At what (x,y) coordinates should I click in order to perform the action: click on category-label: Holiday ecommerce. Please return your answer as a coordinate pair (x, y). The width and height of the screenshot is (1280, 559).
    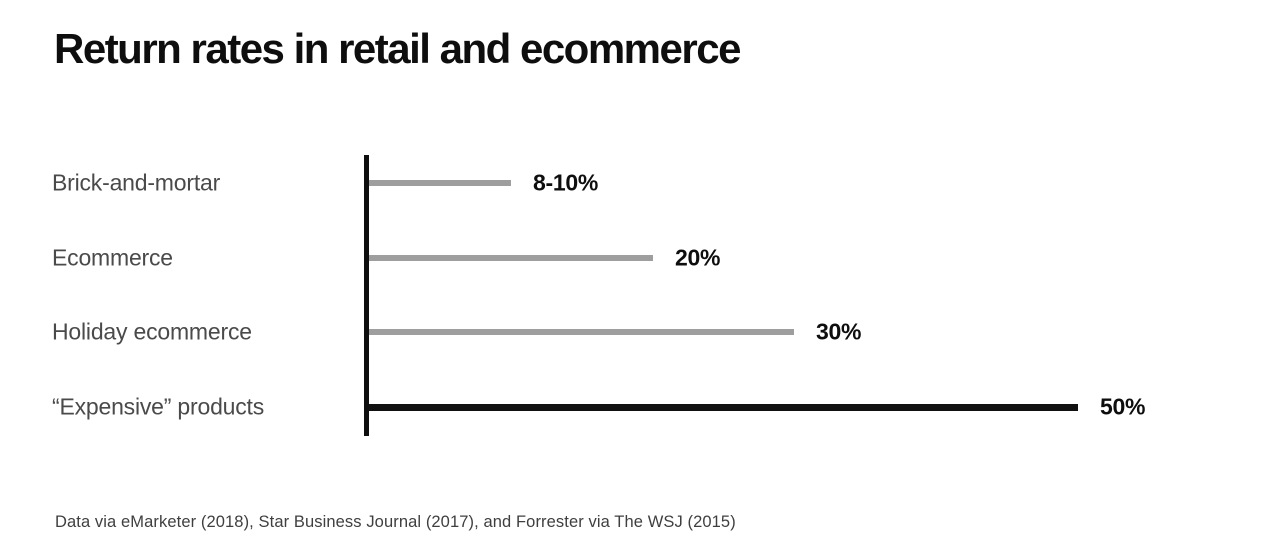
    Looking at the image, I should click on (152, 331).